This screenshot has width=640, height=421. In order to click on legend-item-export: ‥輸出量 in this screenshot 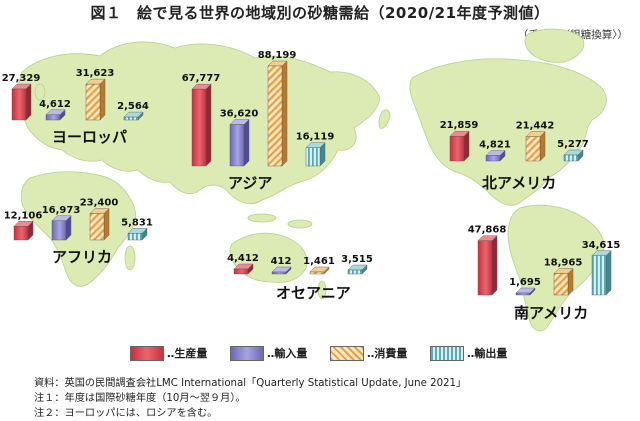, I will do `click(468, 353)`.